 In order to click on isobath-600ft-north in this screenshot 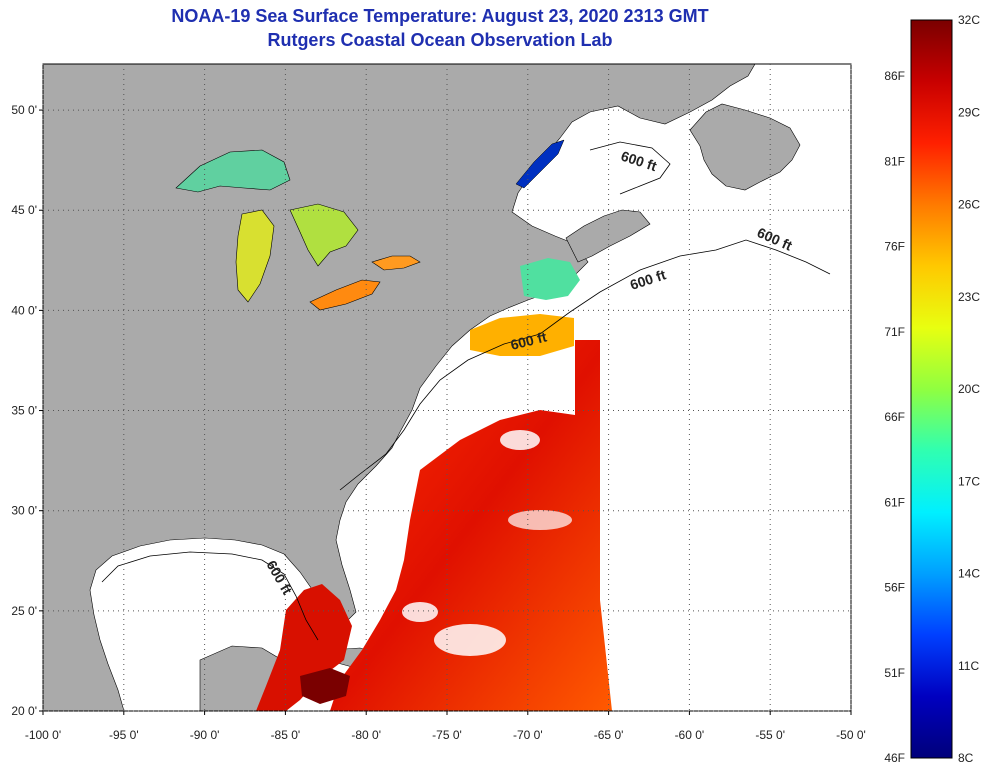, I will do `click(630, 168)`.